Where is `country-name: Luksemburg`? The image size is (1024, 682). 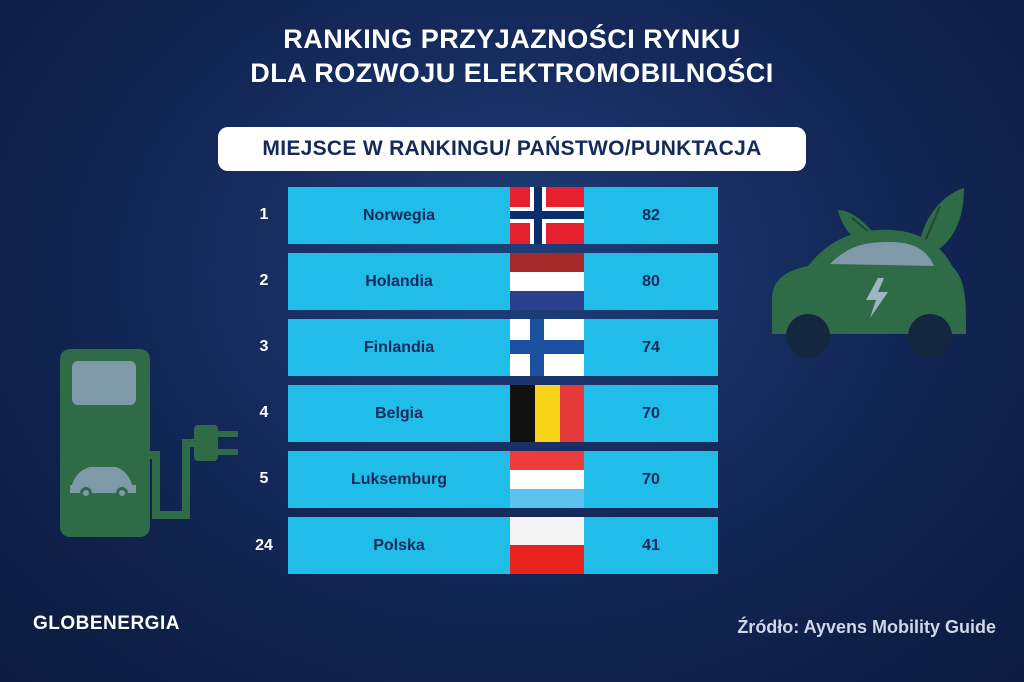
country-name: Luksemburg is located at coordinates (398, 479).